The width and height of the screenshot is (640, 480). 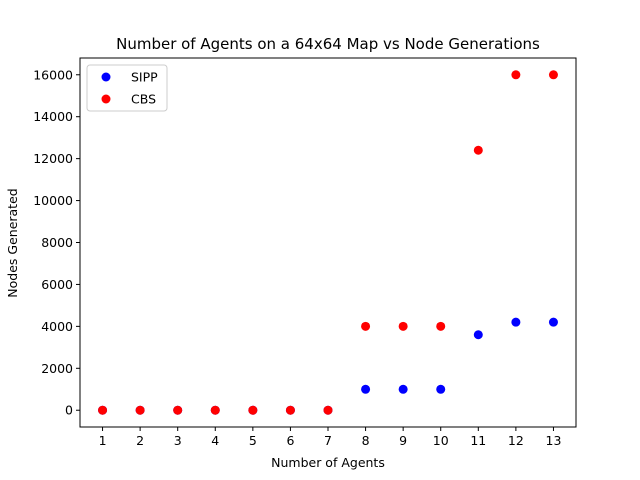 What do you see at coordinates (57, 368) in the screenshot?
I see `y-tick-label: 2000` at bounding box center [57, 368].